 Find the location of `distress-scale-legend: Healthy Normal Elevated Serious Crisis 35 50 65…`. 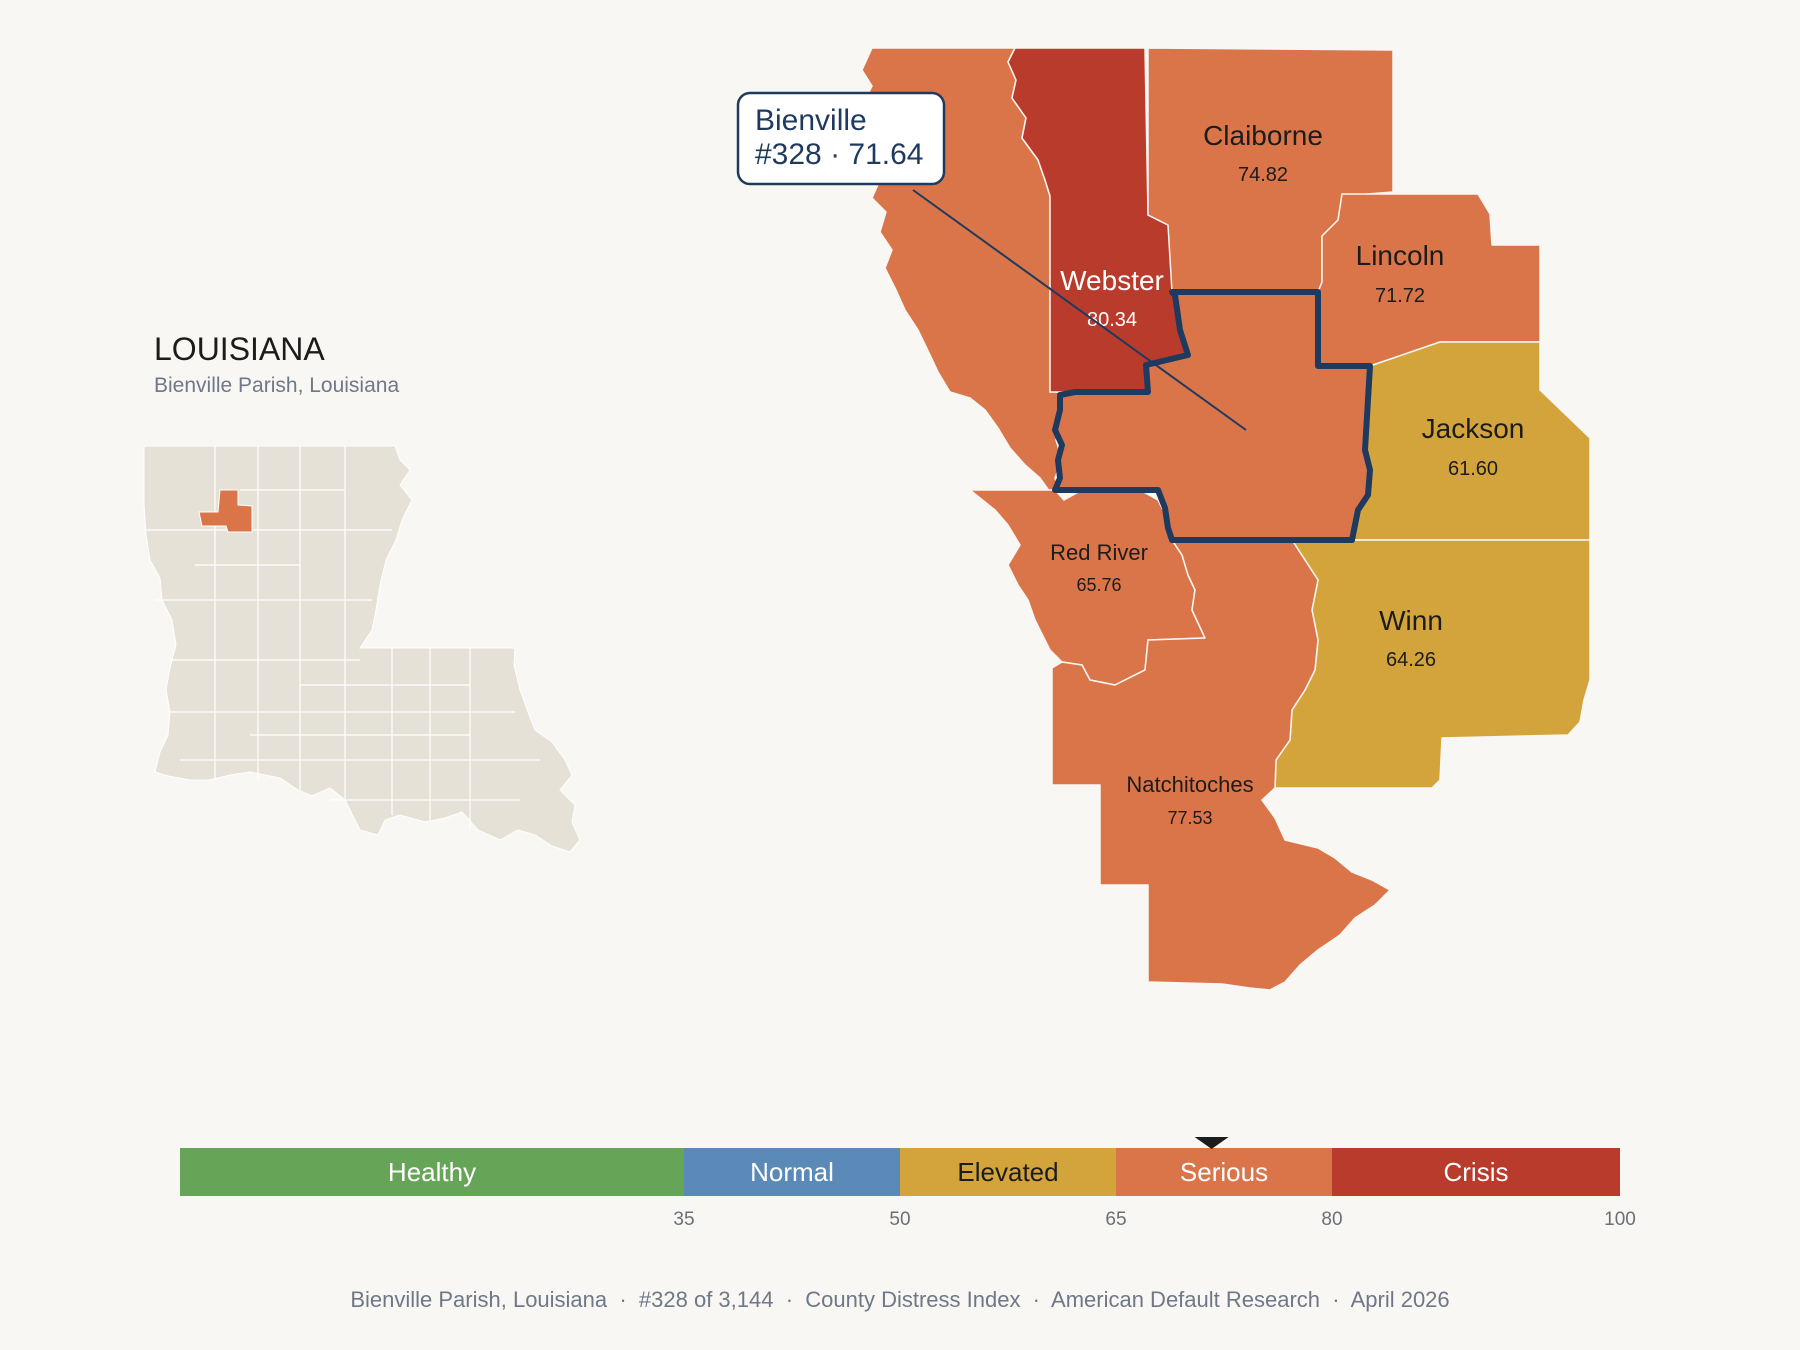

distress-scale-legend: Healthy Normal Elevated Serious Crisis 35 50 65… is located at coordinates (908, 1183).